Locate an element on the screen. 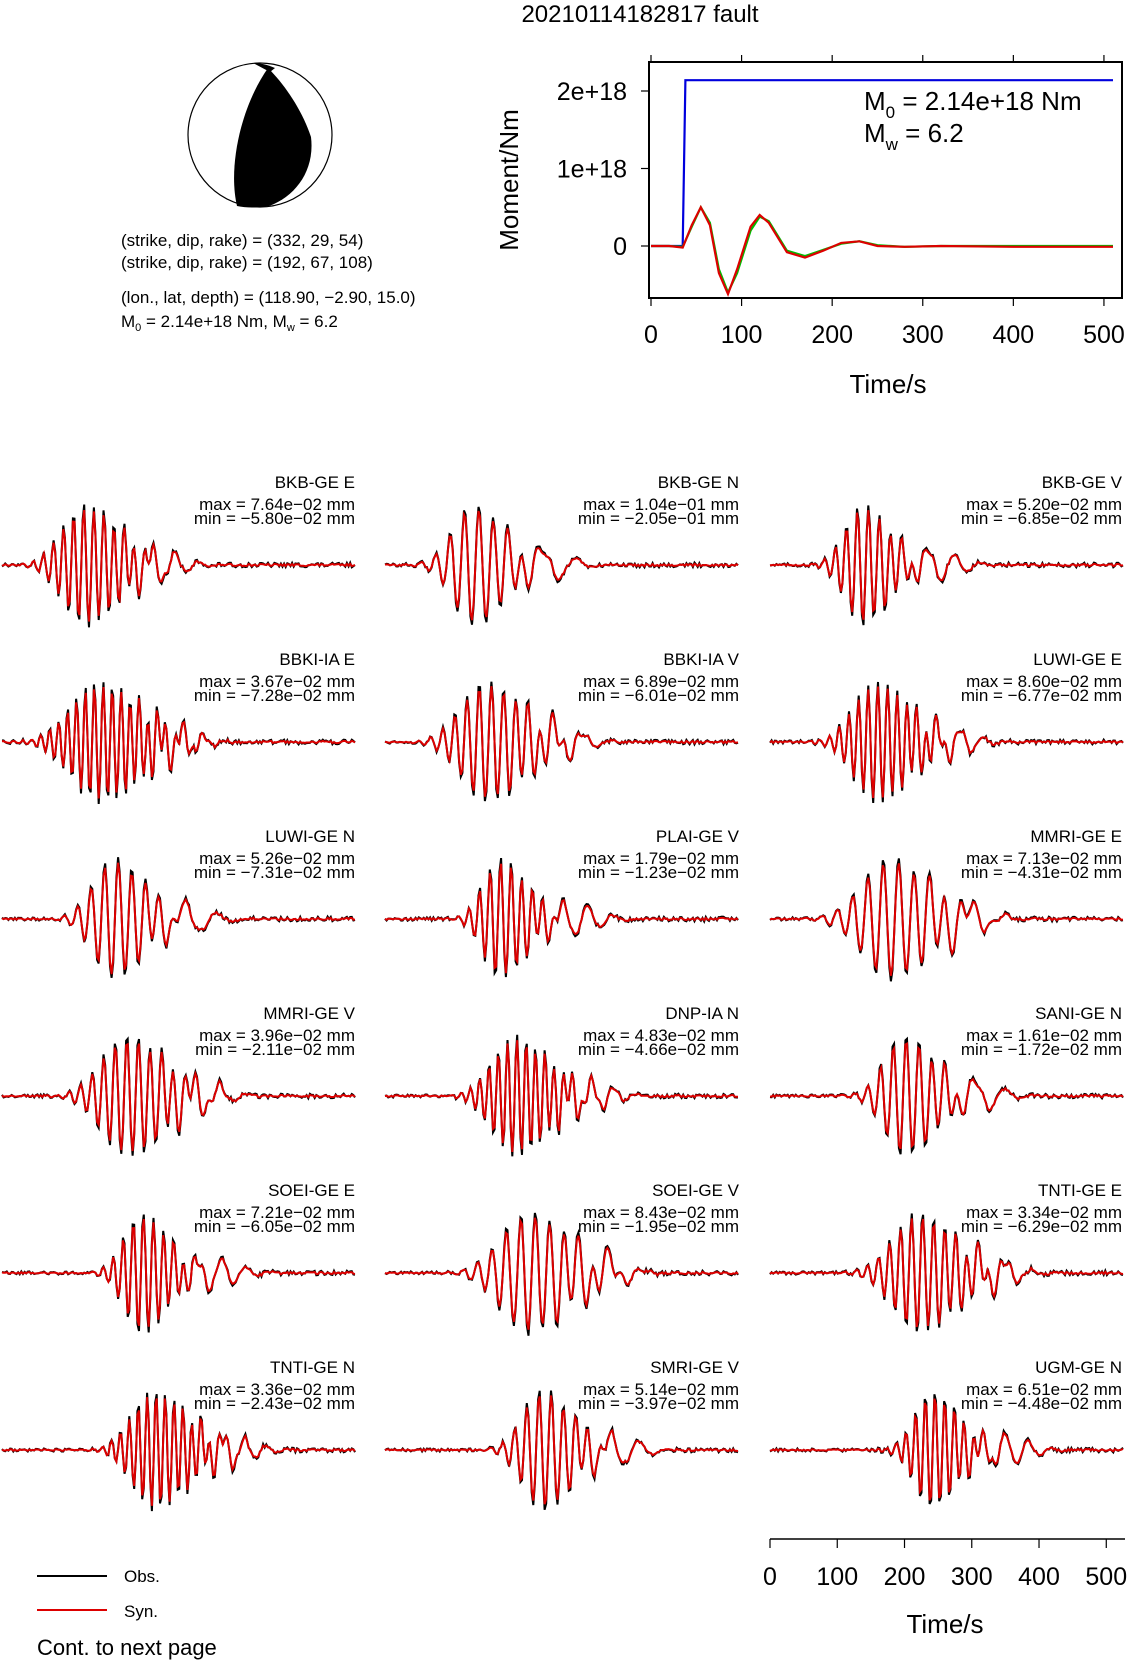  trace-station-label: BKB-GE V is located at coordinates (1082, 482).